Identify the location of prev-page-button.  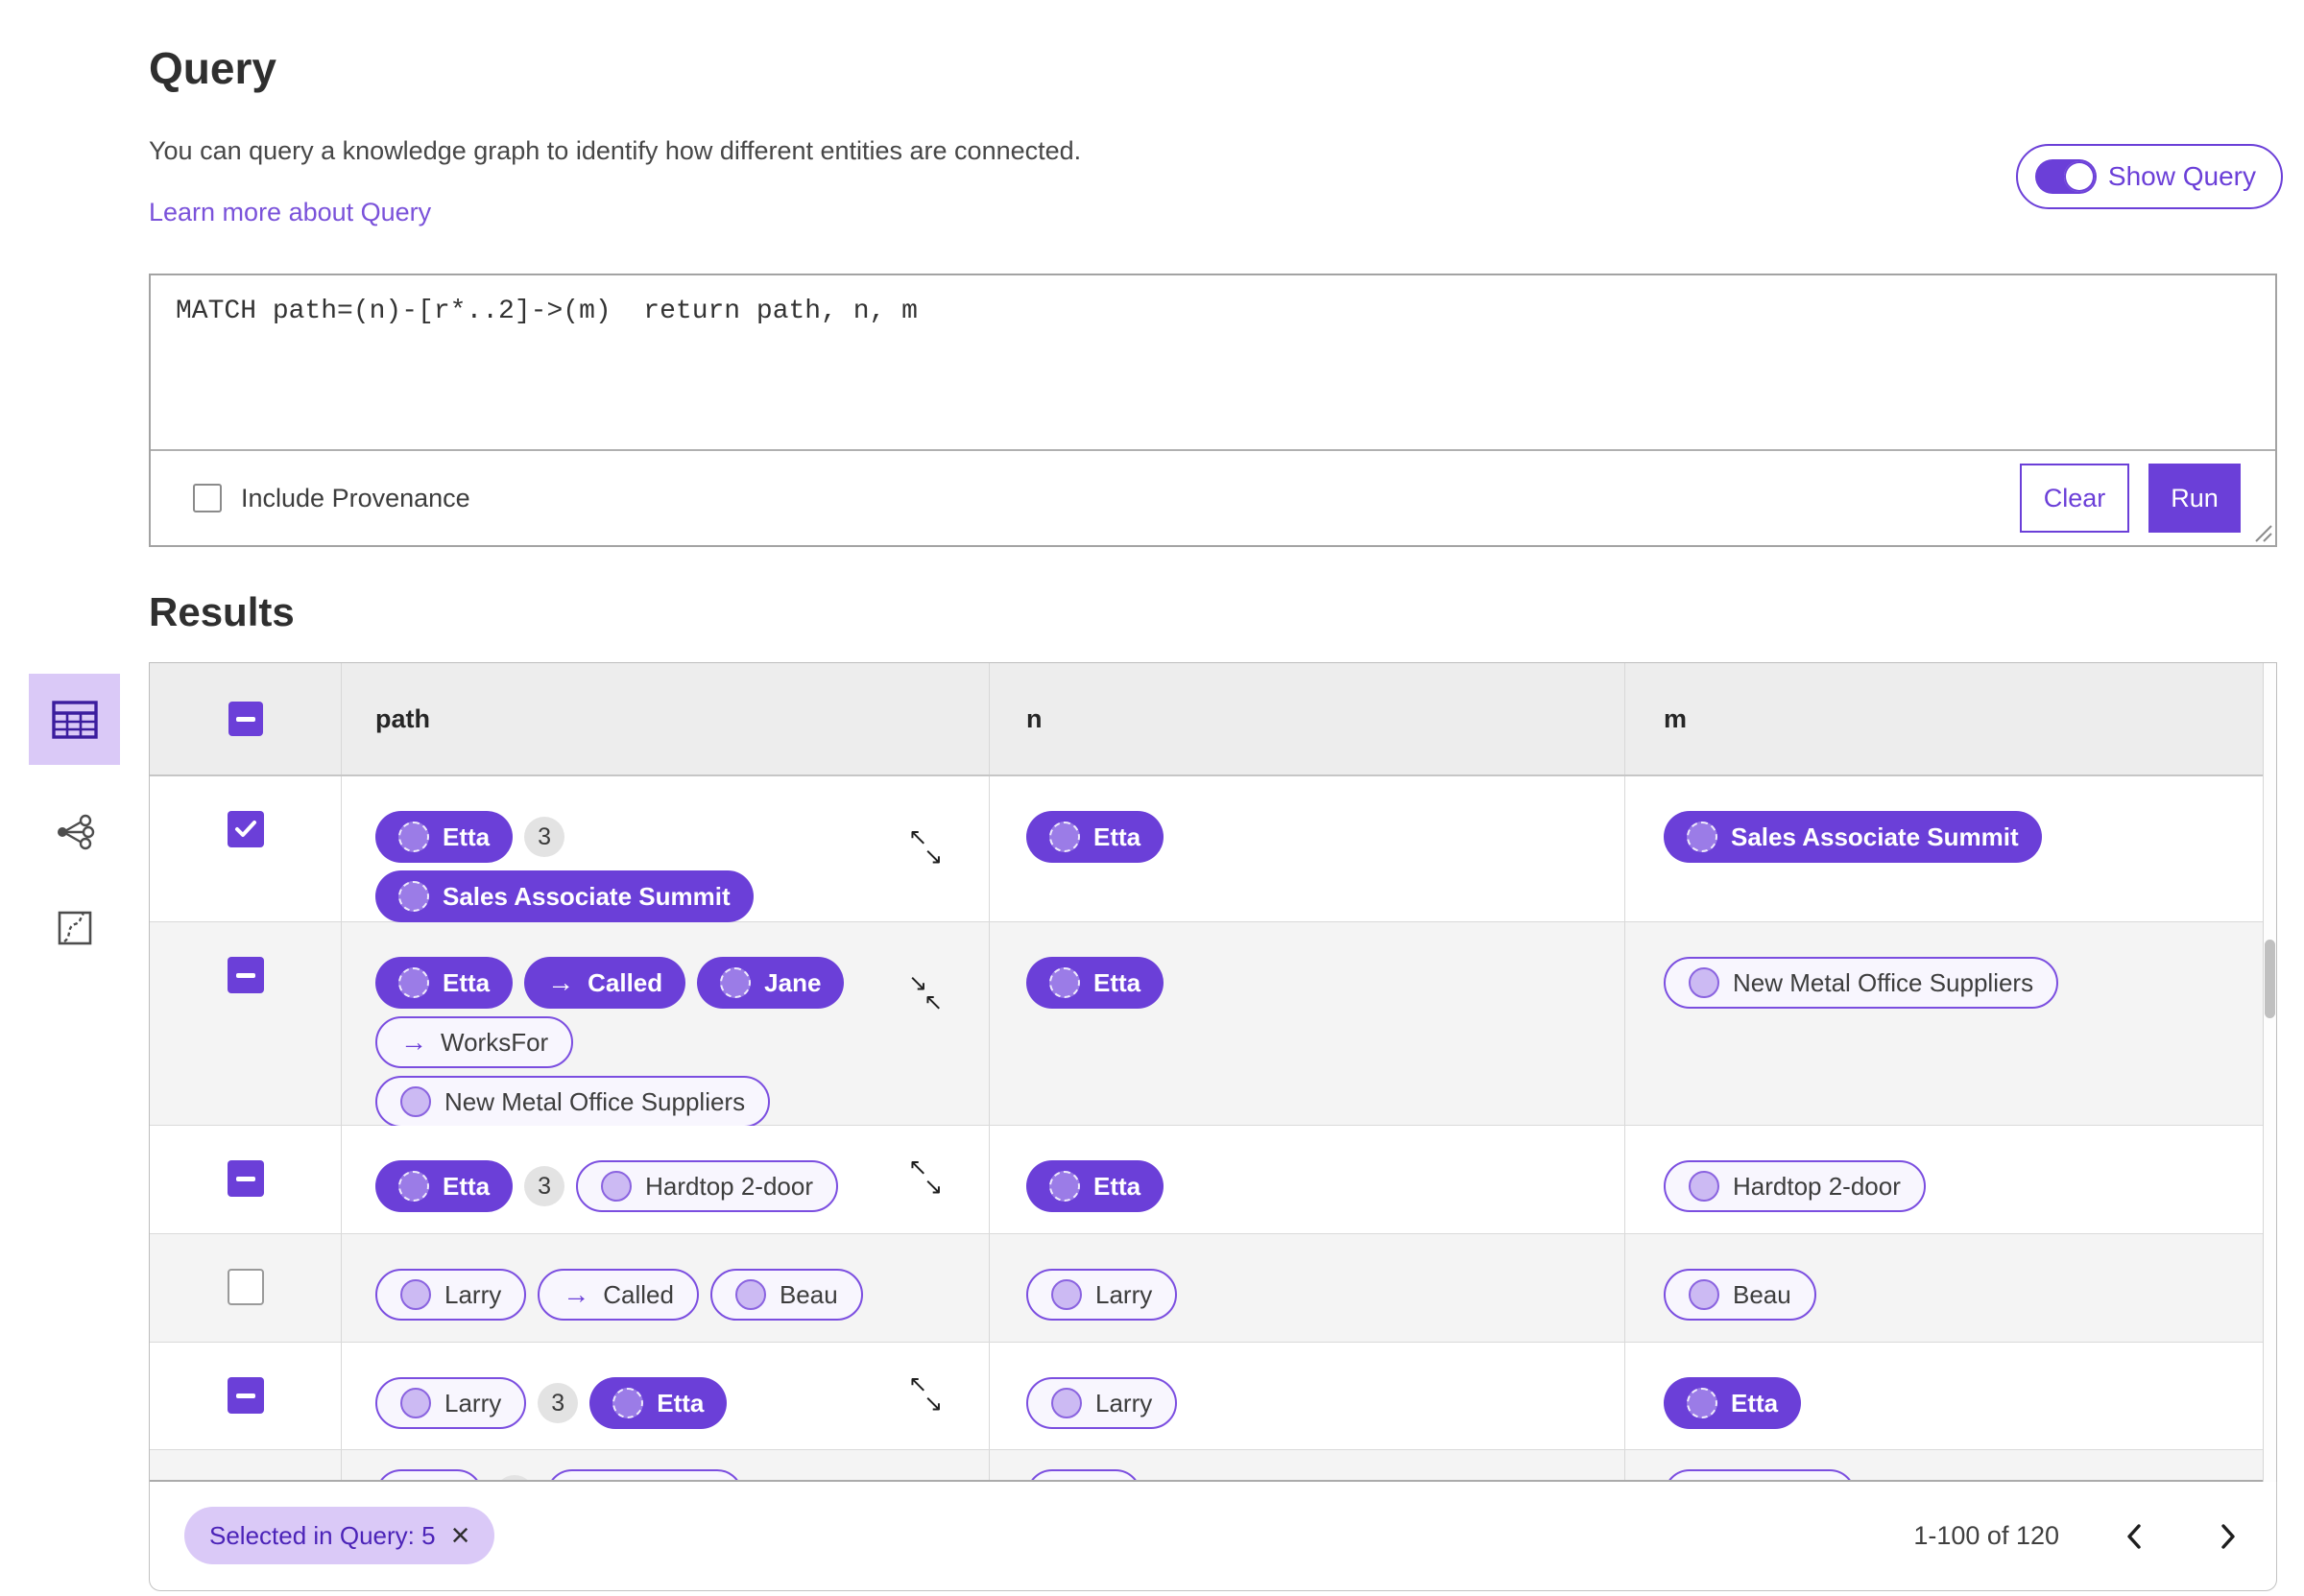
(2134, 1536).